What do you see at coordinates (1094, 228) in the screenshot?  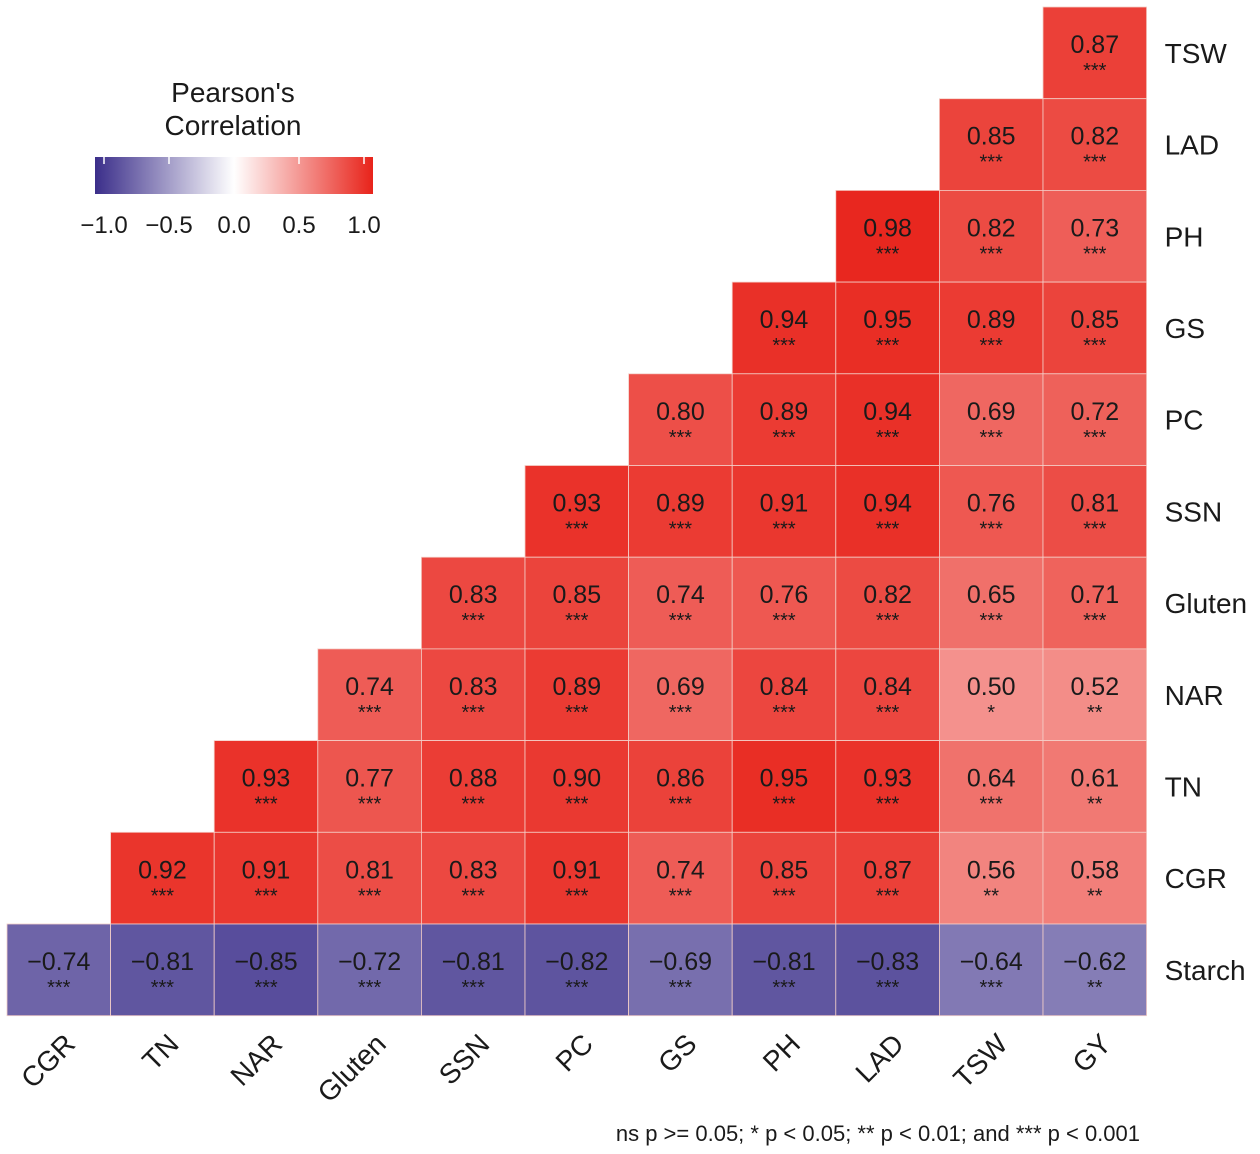 I see `cell-value-label: 0.73` at bounding box center [1094, 228].